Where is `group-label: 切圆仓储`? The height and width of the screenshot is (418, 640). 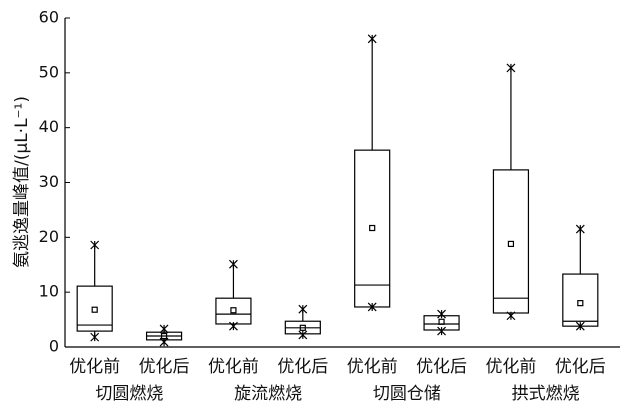
group-label: 切圆仓储 is located at coordinates (407, 394).